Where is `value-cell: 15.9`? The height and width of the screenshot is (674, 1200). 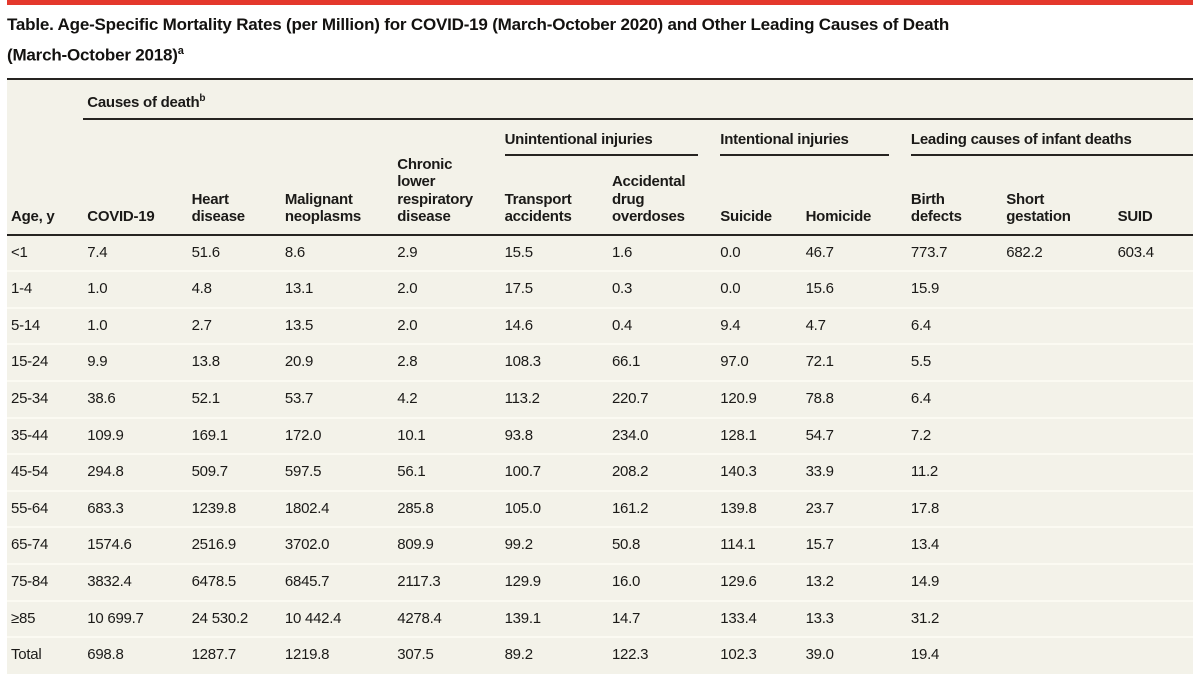
value-cell: 15.9 is located at coordinates (925, 289).